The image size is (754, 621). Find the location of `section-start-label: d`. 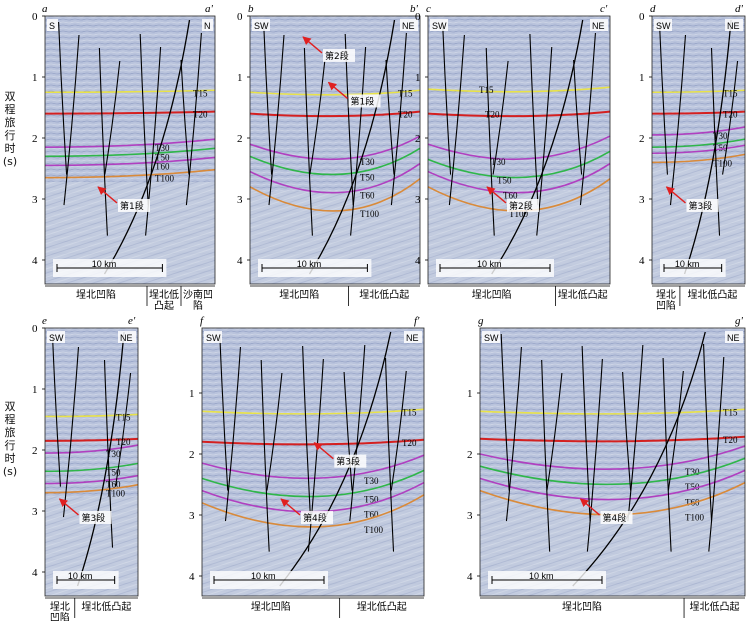

section-start-label: d is located at coordinates (653, 9).